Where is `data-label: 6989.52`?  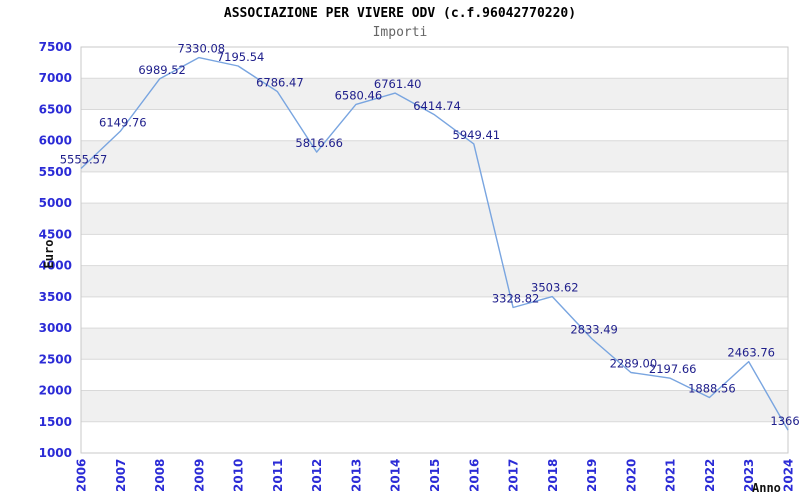 data-label: 6989.52 is located at coordinates (162, 70).